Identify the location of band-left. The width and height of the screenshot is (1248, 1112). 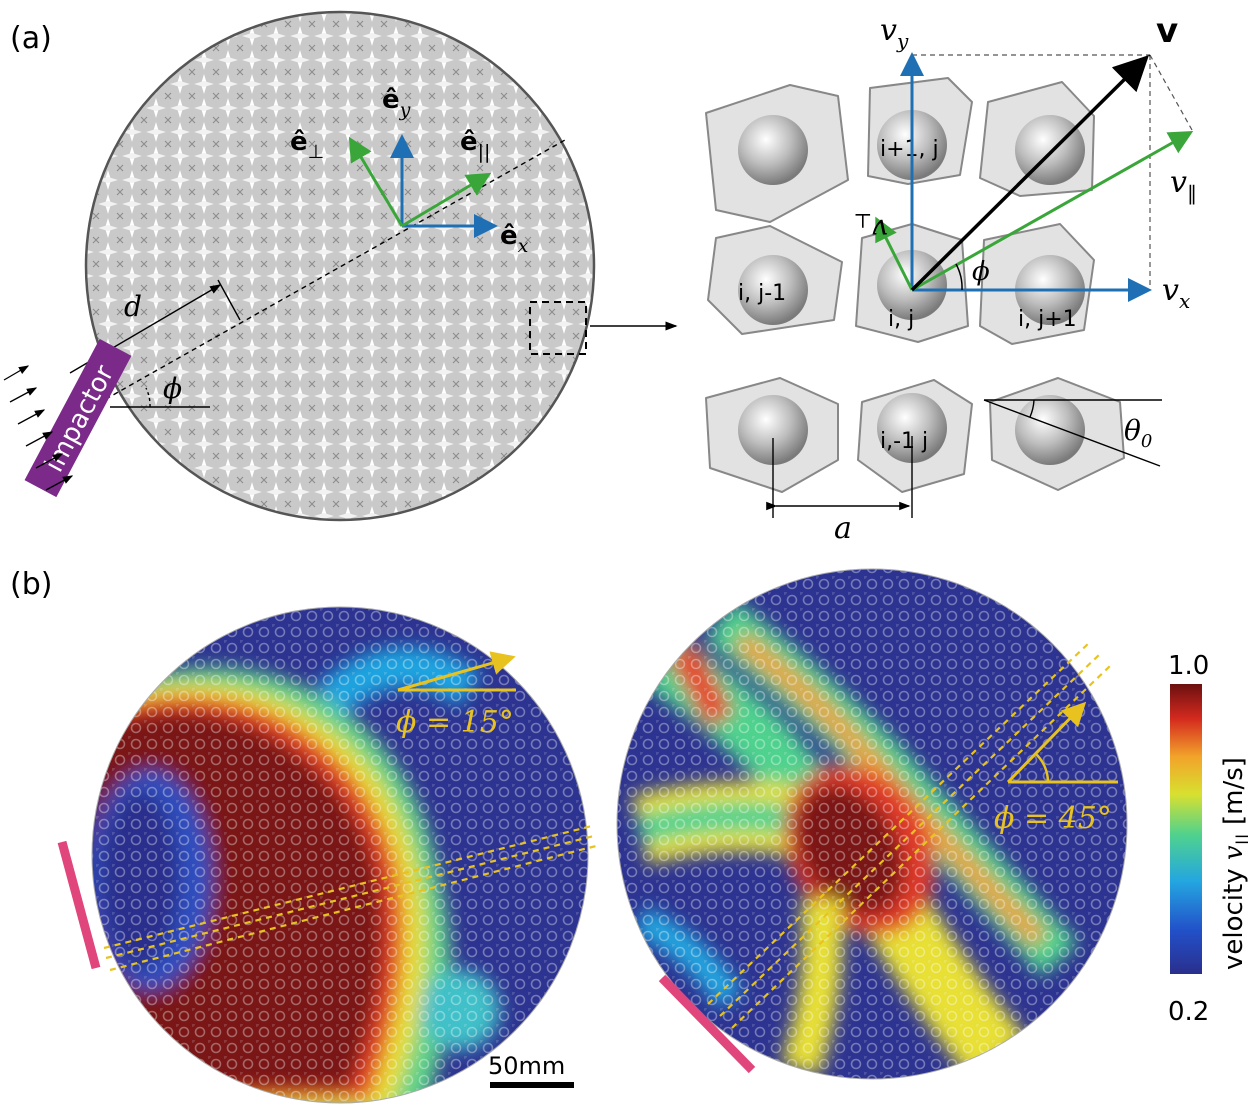
(350, 898).